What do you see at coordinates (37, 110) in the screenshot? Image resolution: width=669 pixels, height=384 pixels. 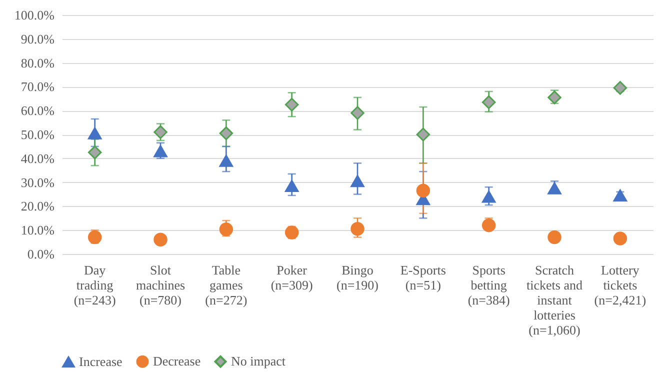 I see `y-tick-label: 60.0%` at bounding box center [37, 110].